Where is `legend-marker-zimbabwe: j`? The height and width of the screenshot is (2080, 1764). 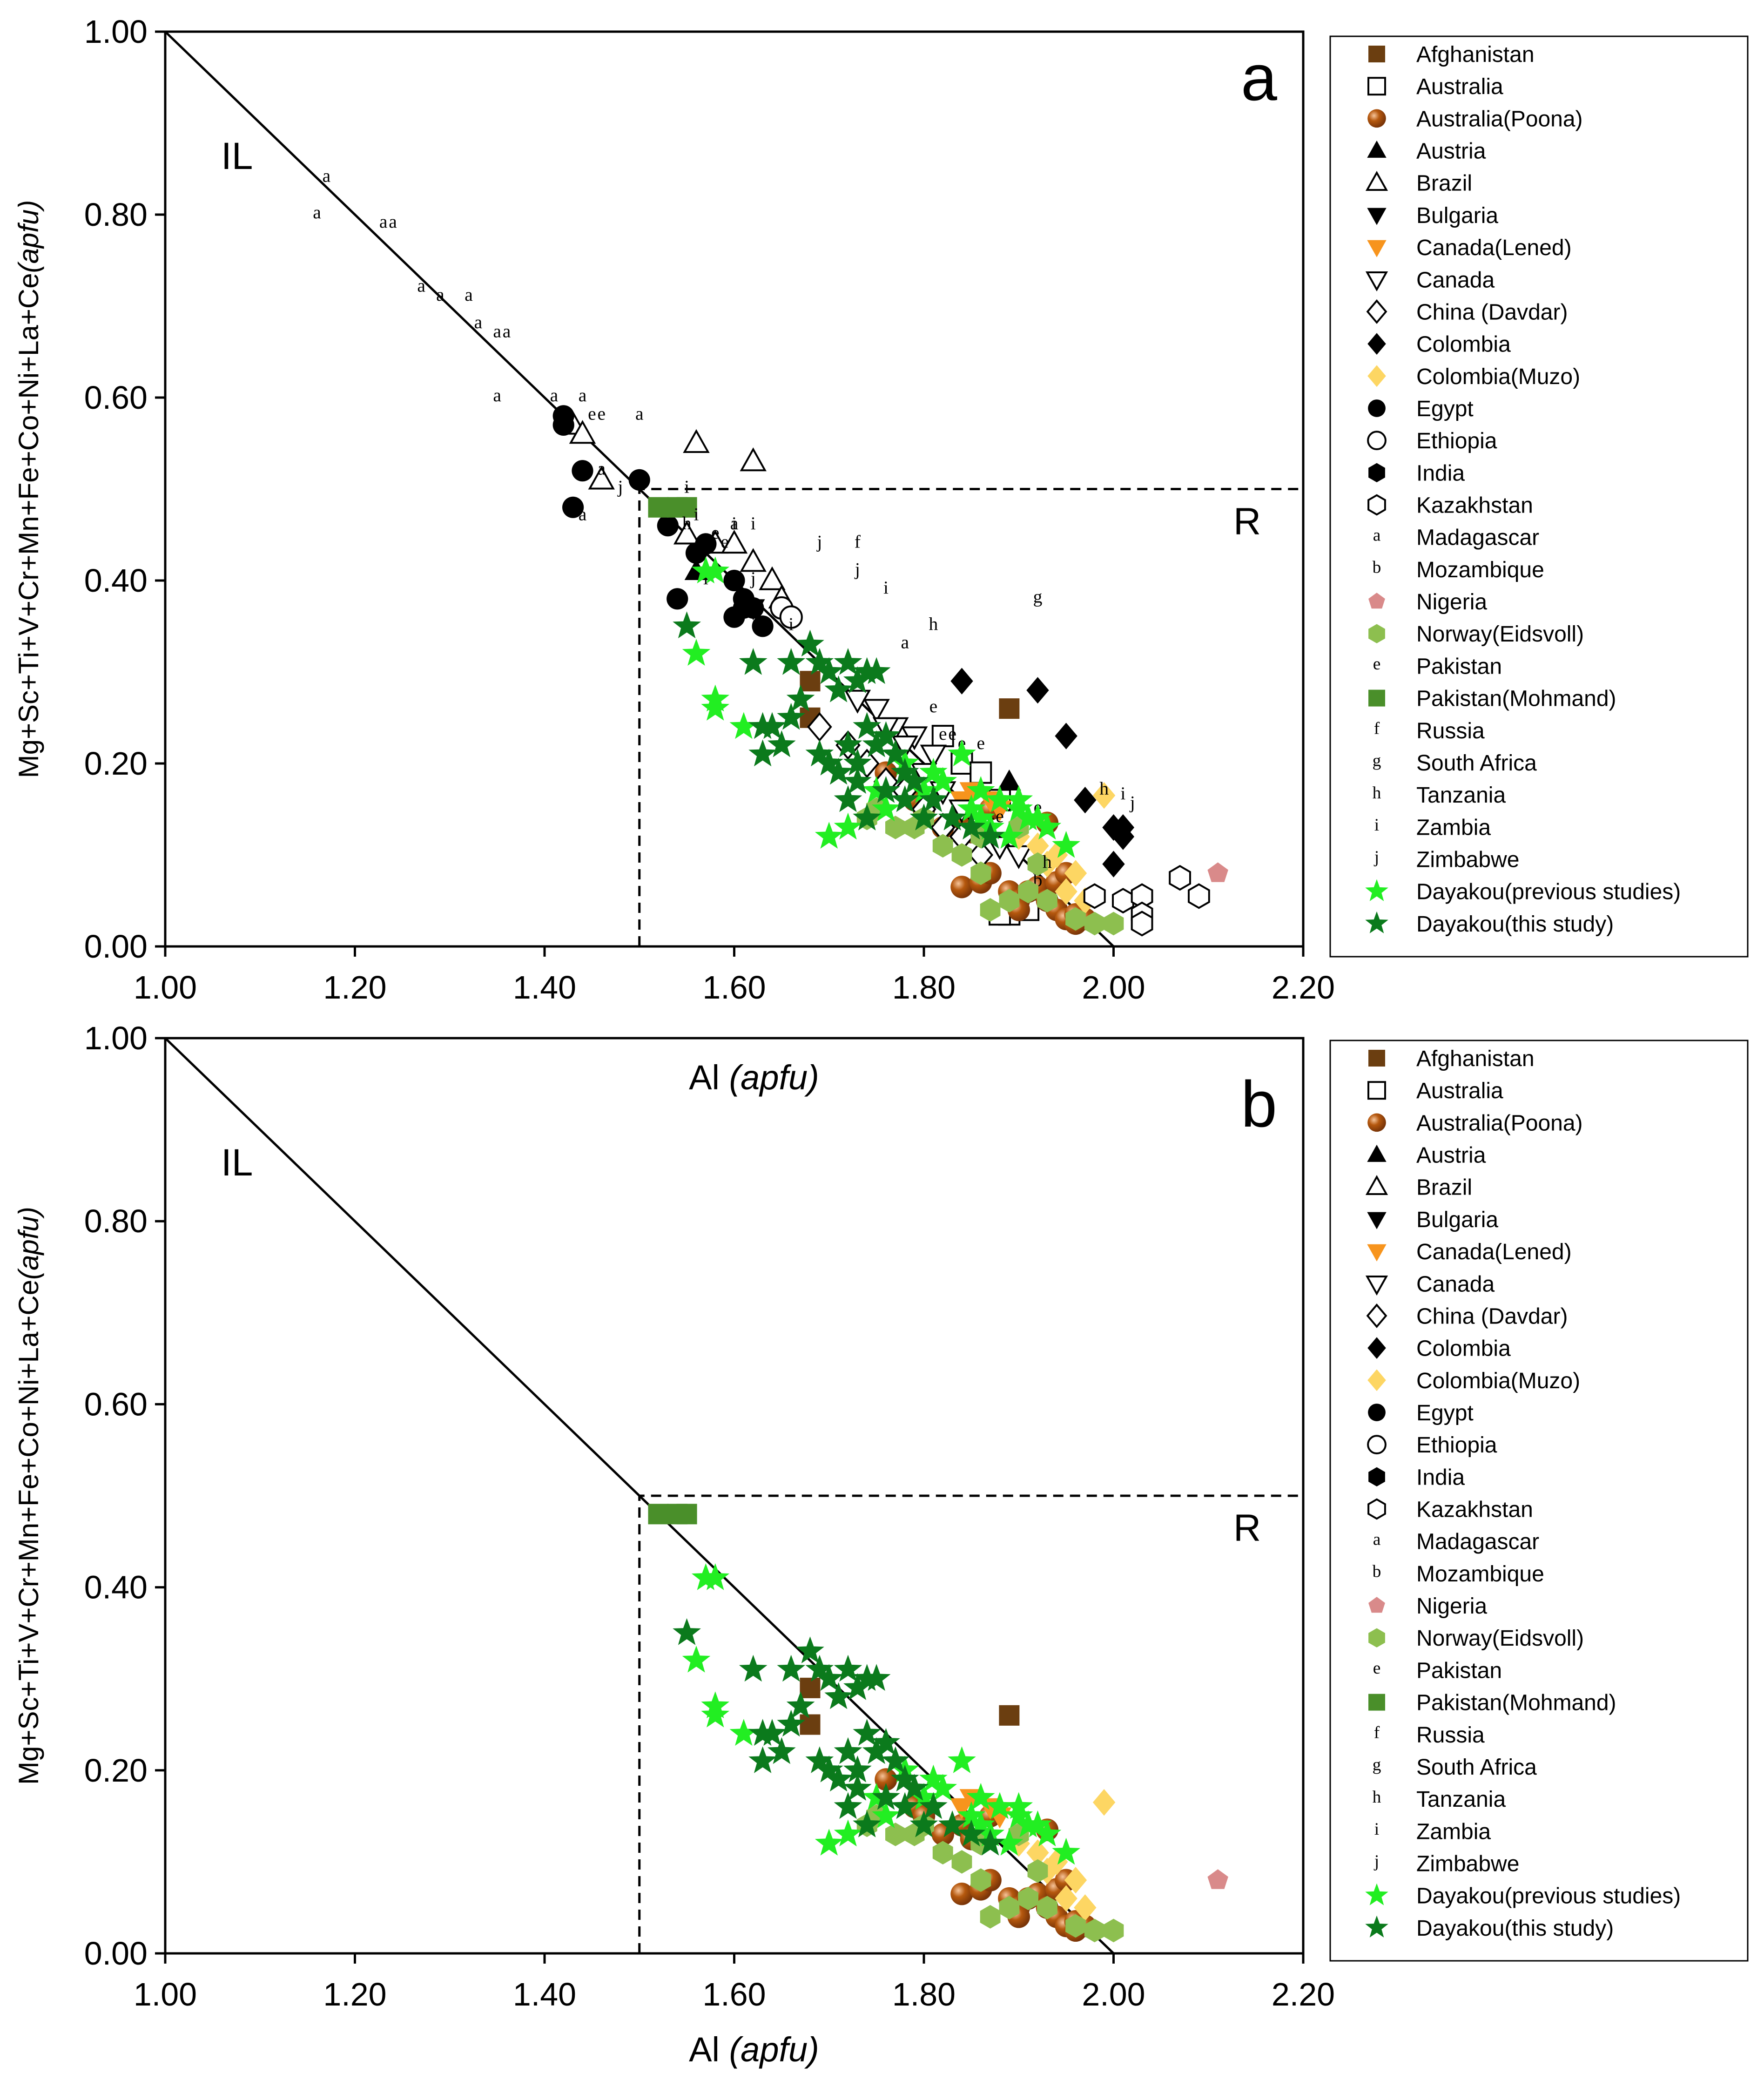
legend-marker-zimbabwe: j is located at coordinates (1376, 1861).